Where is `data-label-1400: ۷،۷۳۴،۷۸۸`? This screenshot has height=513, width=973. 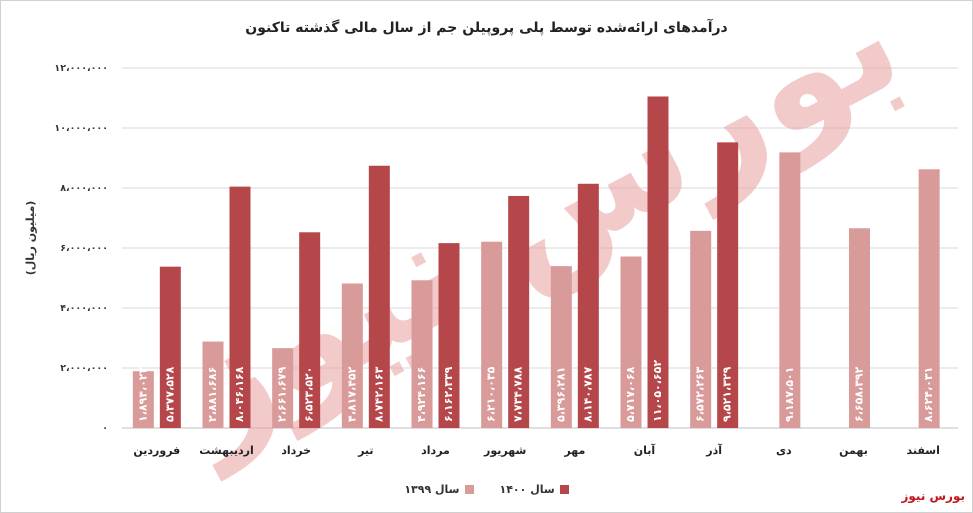 data-label-1400: ۷،۷۳۴،۷۸۸ is located at coordinates (518, 394).